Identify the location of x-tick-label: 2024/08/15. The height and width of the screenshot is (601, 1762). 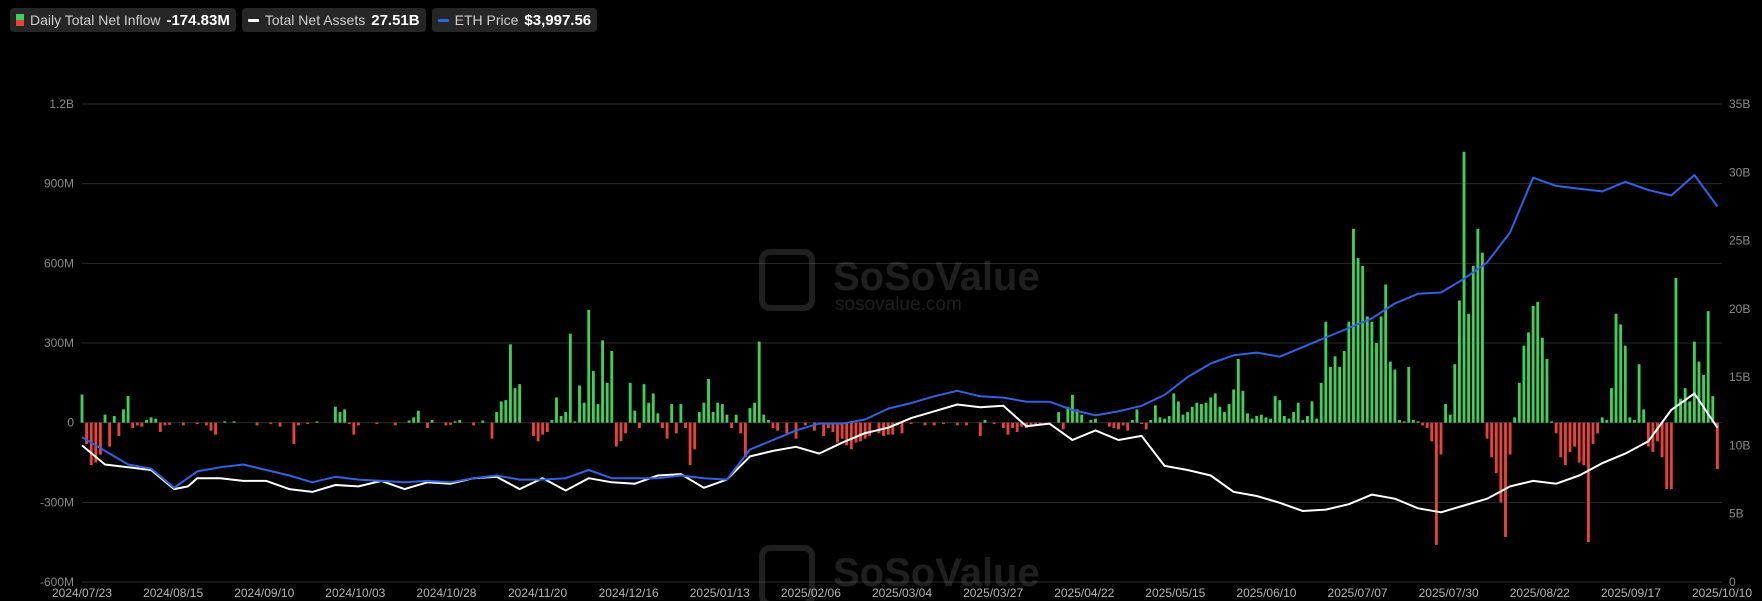
(173, 593).